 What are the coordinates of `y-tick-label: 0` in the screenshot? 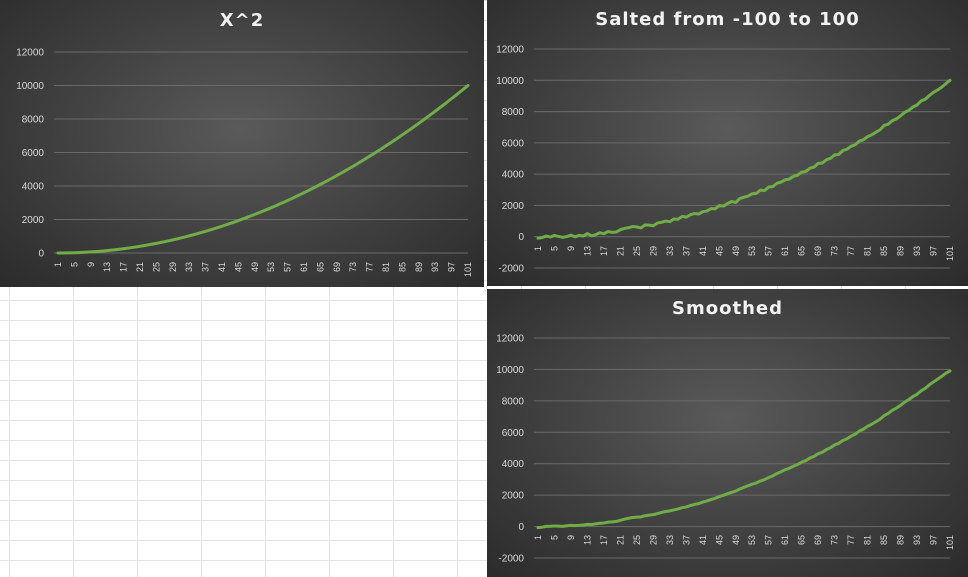 It's located at (41, 254).